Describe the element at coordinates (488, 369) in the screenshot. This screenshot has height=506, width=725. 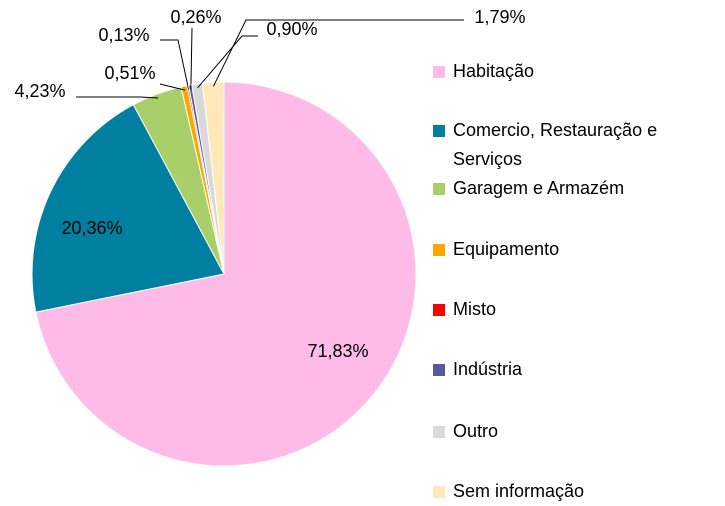
I see `legend-label: Indústria` at that location.